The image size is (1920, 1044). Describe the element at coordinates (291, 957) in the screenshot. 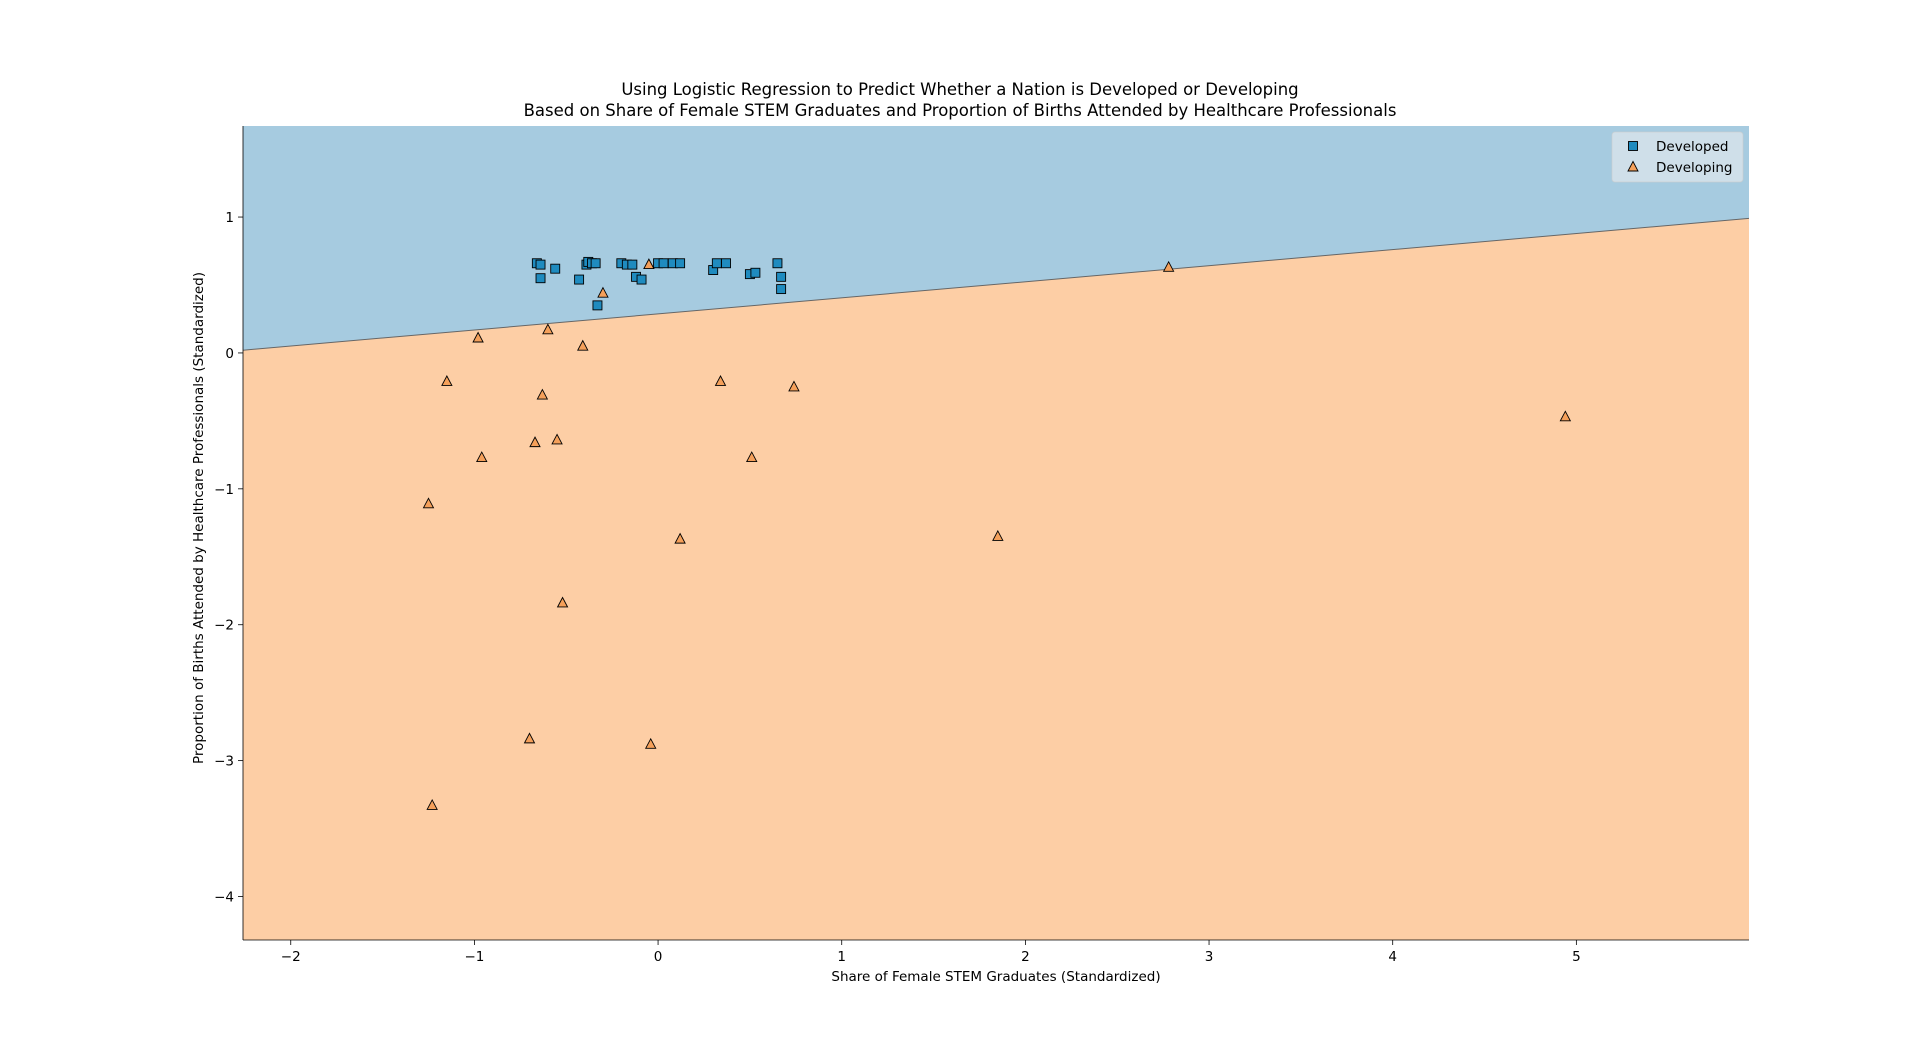

I see `x-tick-label: −2` at that location.